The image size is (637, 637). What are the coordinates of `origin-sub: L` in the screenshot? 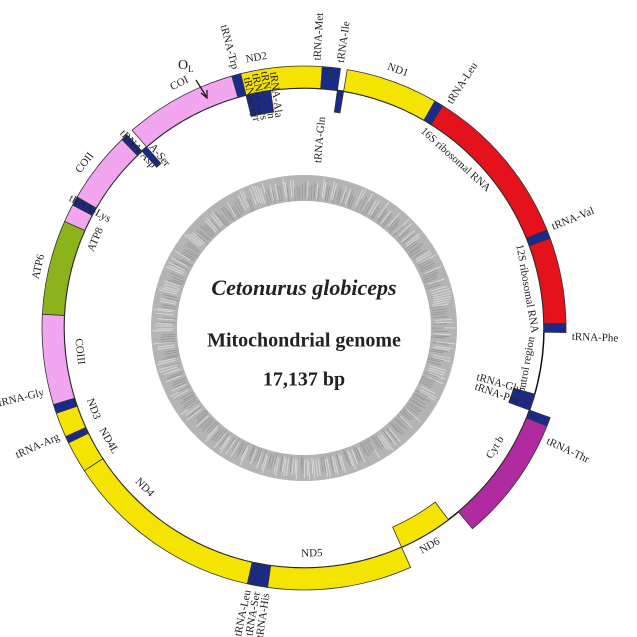 It's located at (191, 69).